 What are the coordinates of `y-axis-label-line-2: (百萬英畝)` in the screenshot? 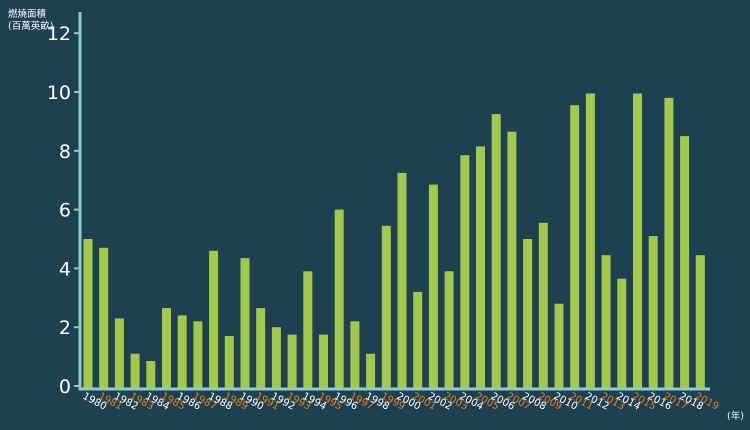 It's located at (31, 26).